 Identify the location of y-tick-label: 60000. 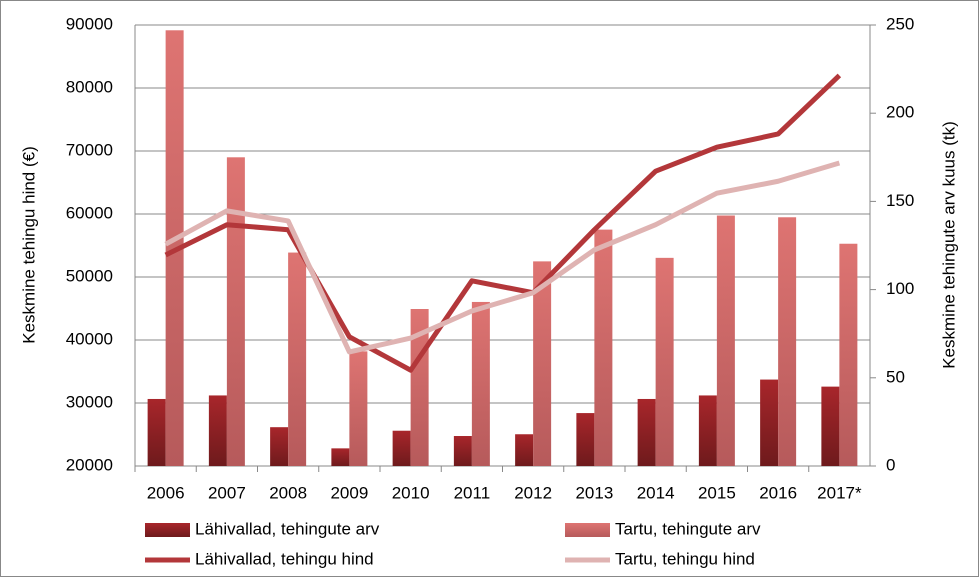
(89, 212).